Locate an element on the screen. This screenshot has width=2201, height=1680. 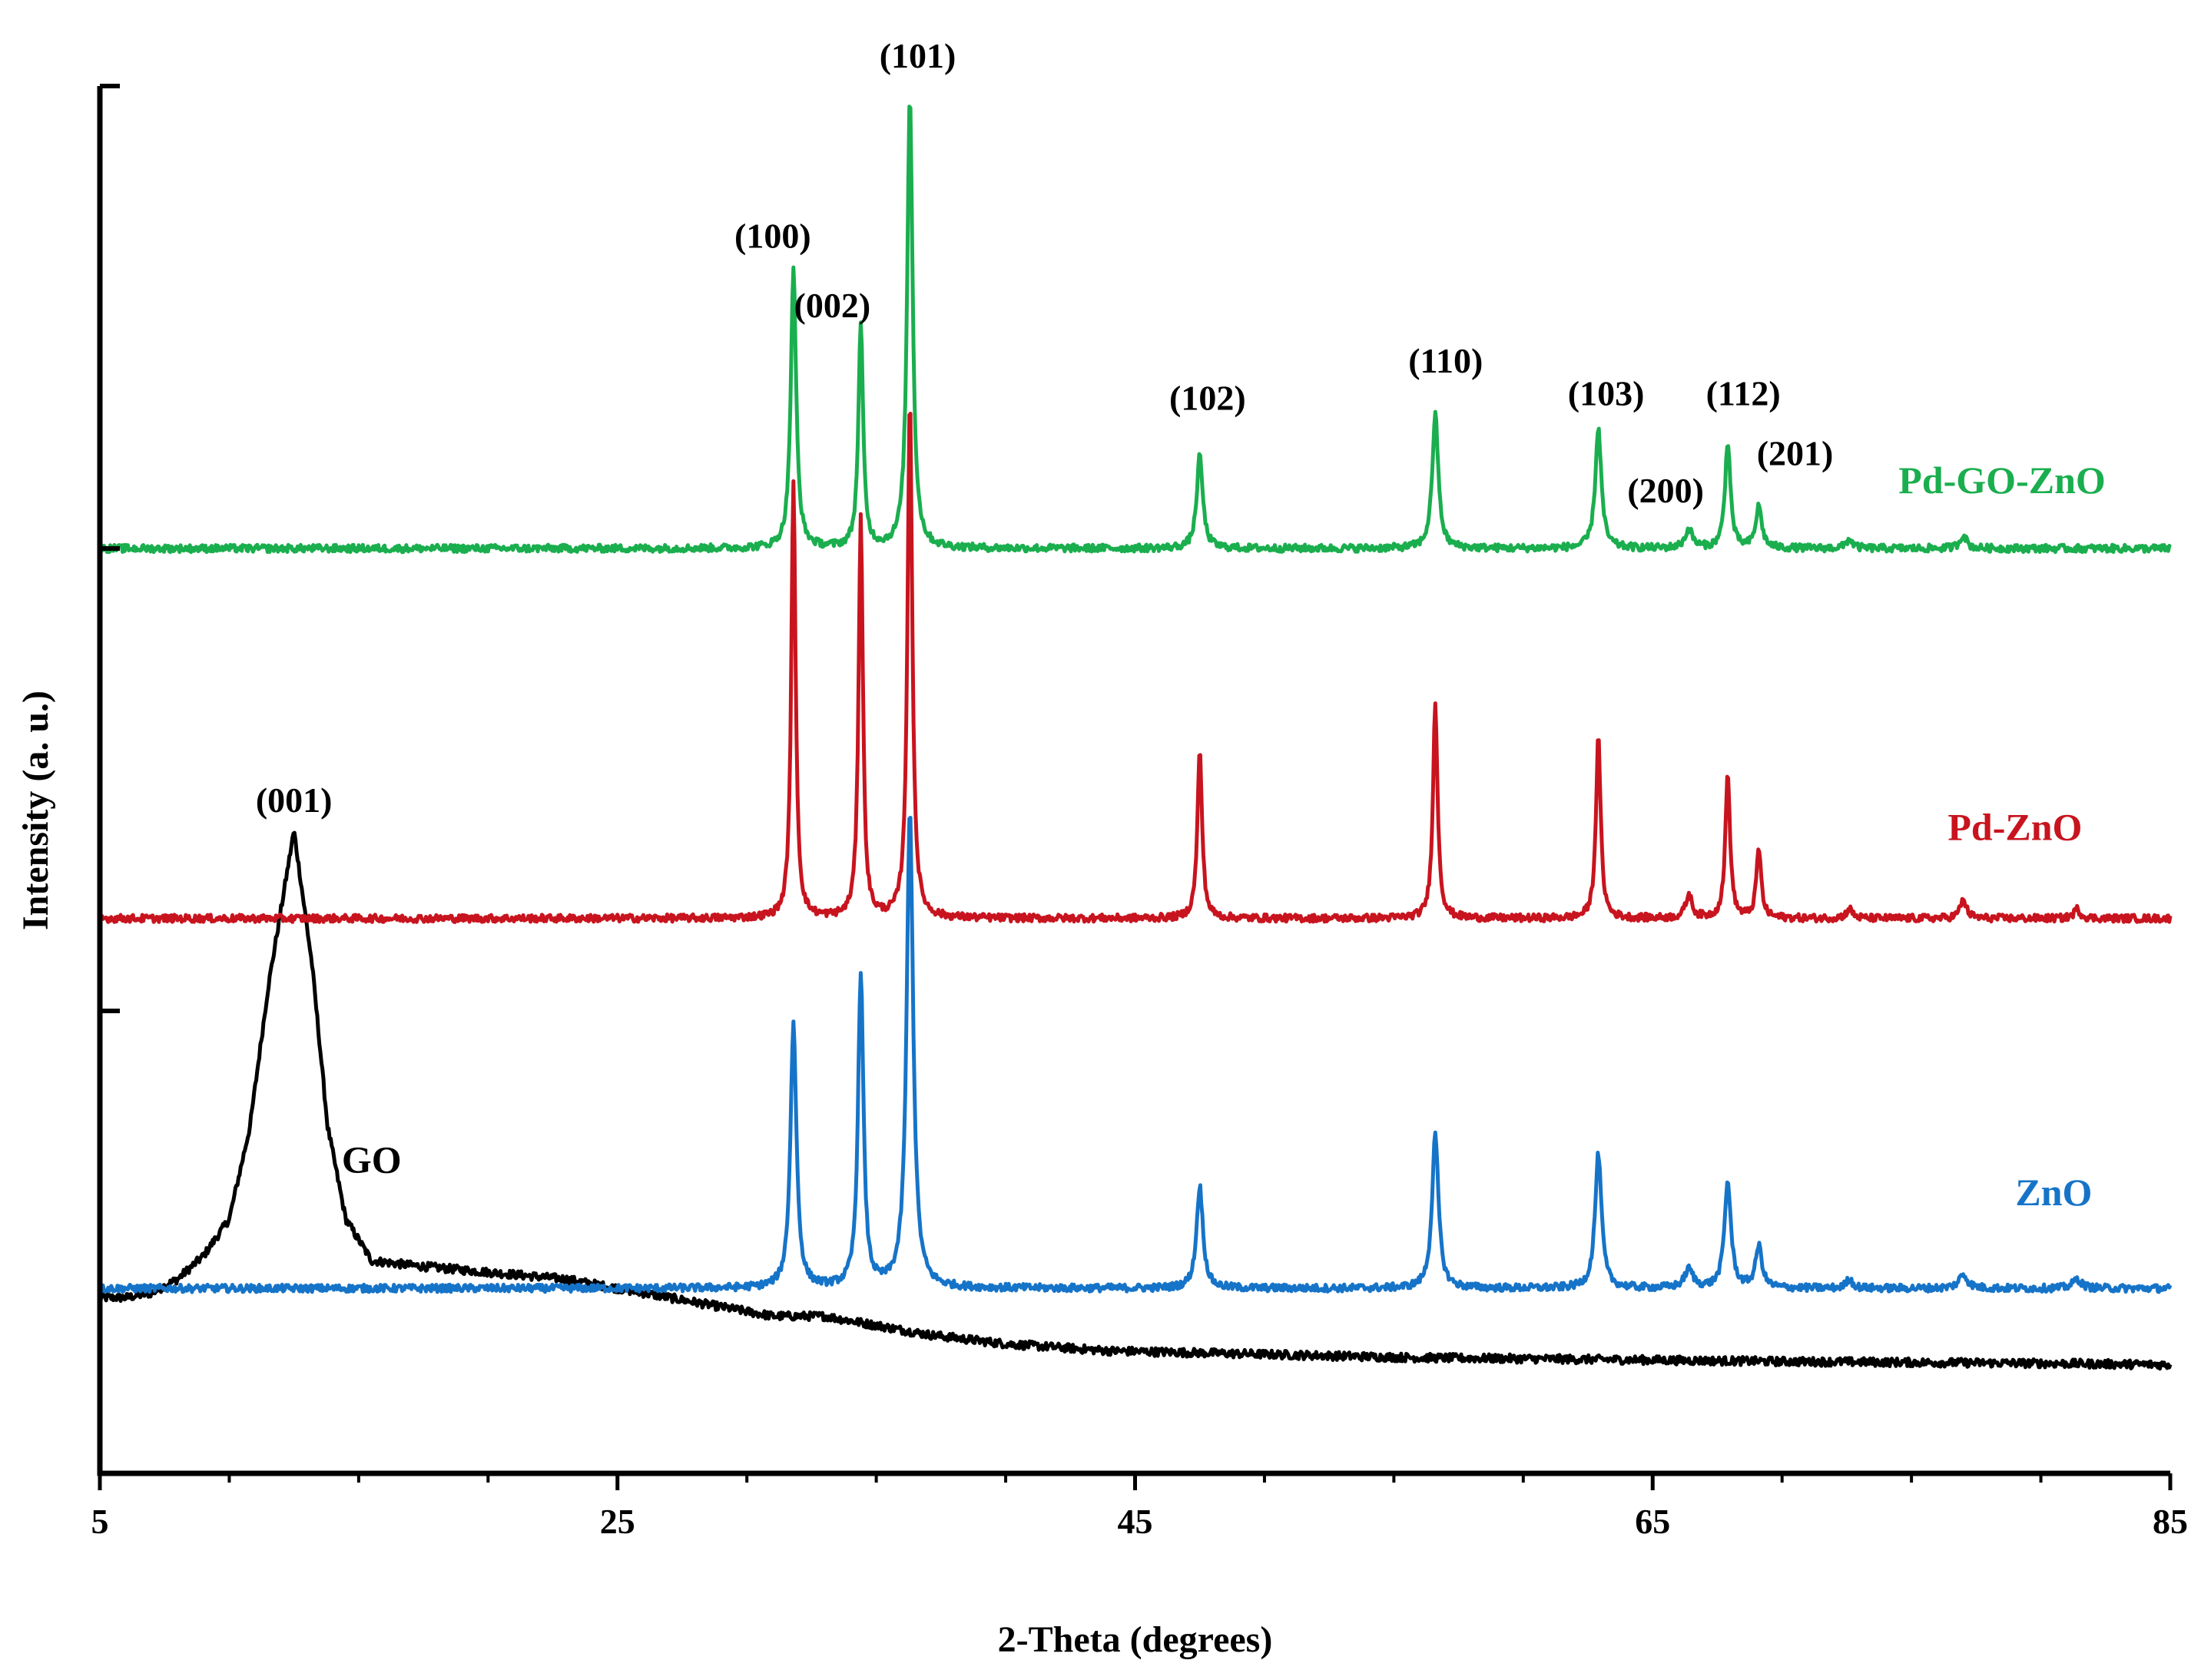
peak-label-200: (200) is located at coordinates (1665, 490).